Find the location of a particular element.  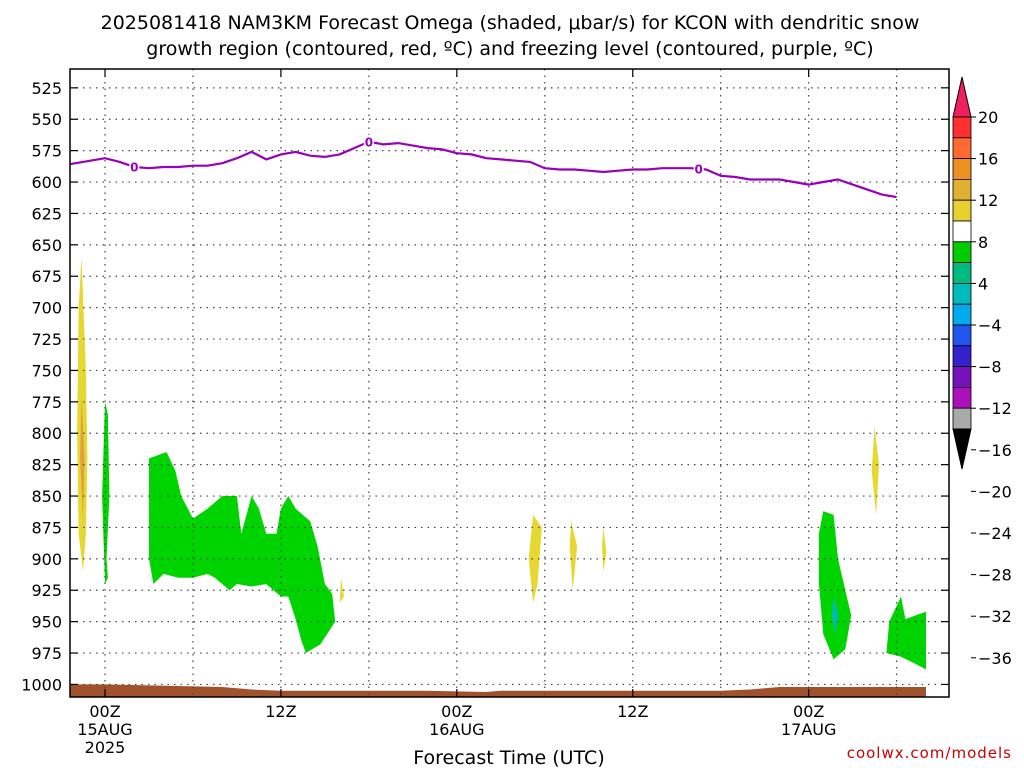

freezing-label-1: 0 is located at coordinates (369, 142).